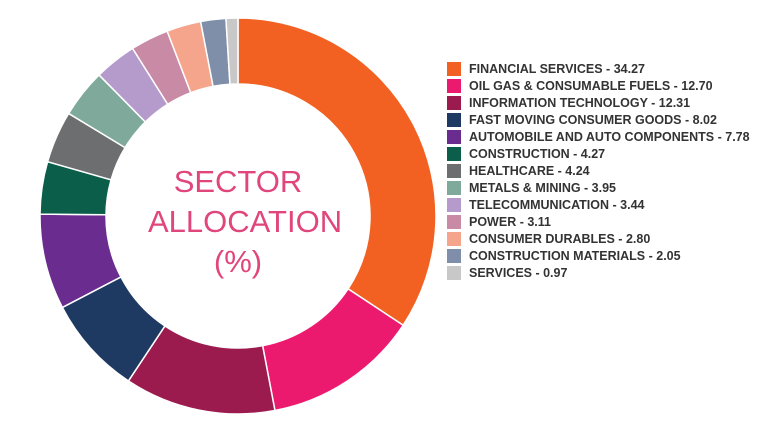 The width and height of the screenshot is (772, 426). I want to click on legend-item: CONSTRUCTION - 4.27, so click(606, 154).